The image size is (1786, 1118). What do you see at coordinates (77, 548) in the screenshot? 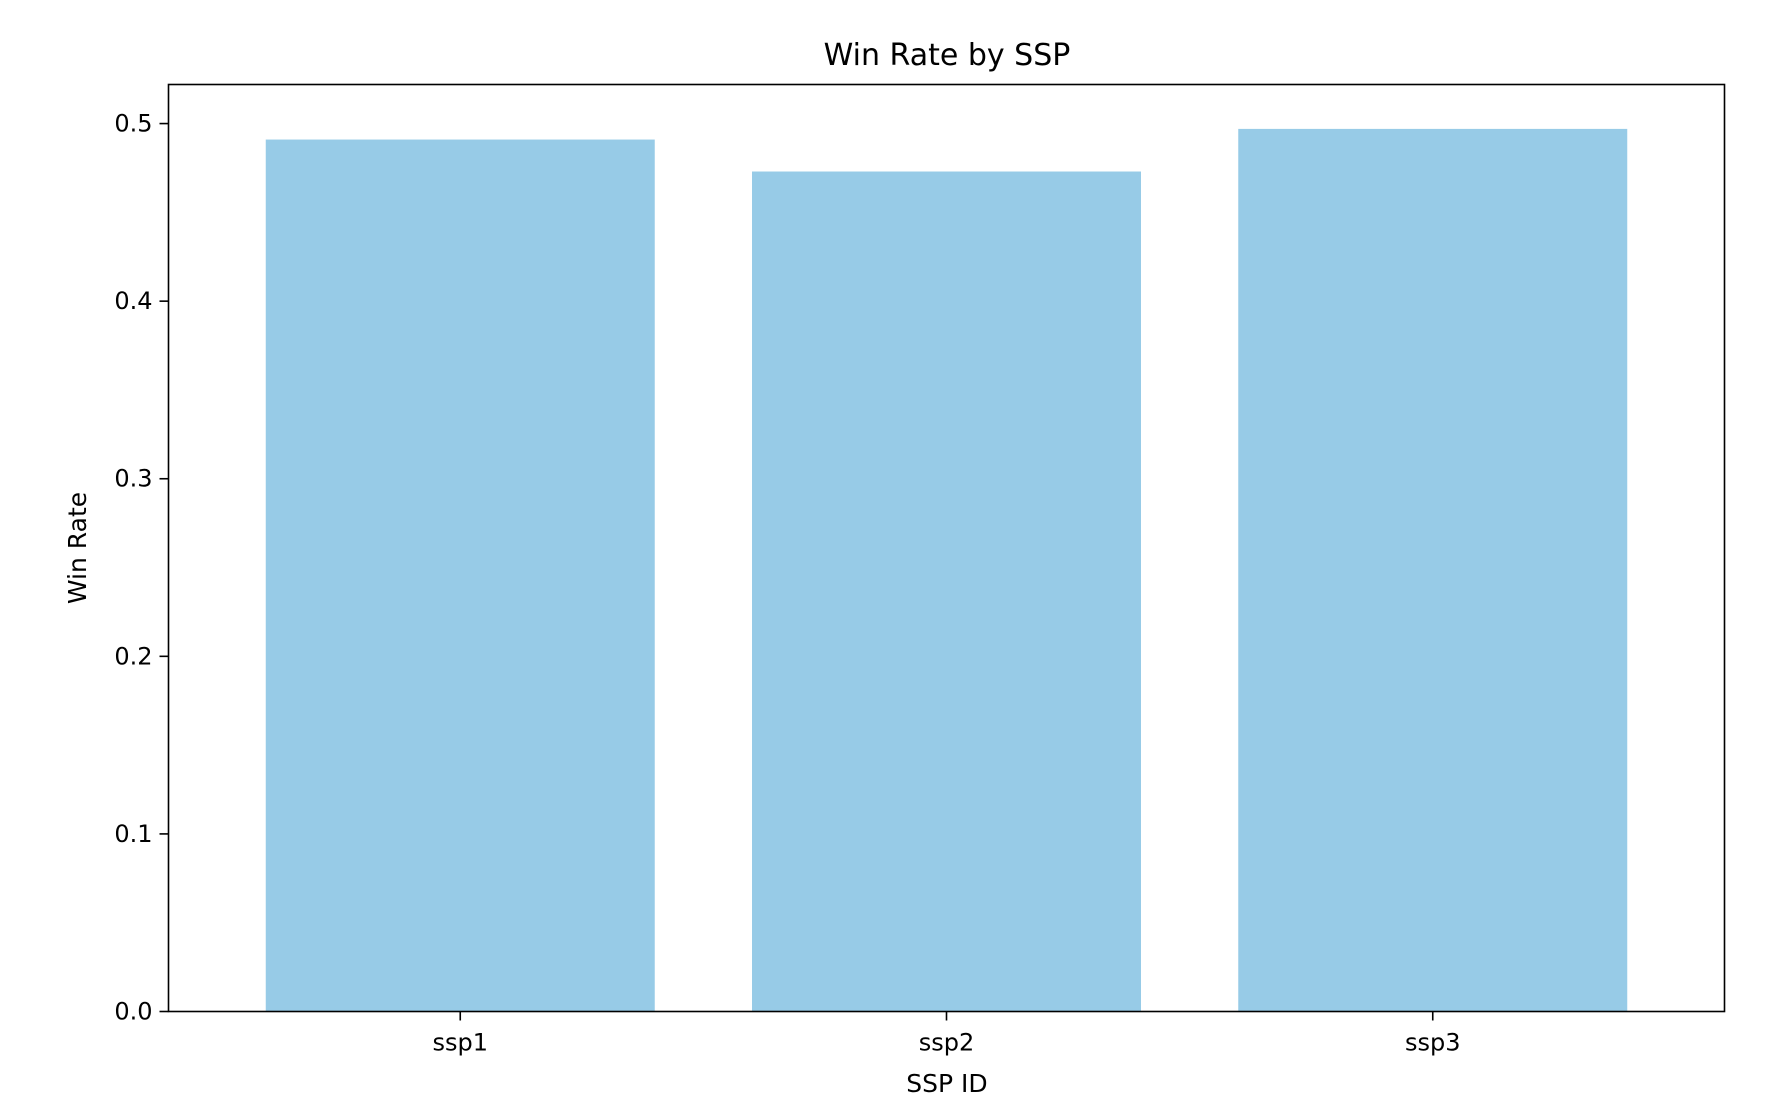
I see `y-axis-label: Win Rate` at bounding box center [77, 548].